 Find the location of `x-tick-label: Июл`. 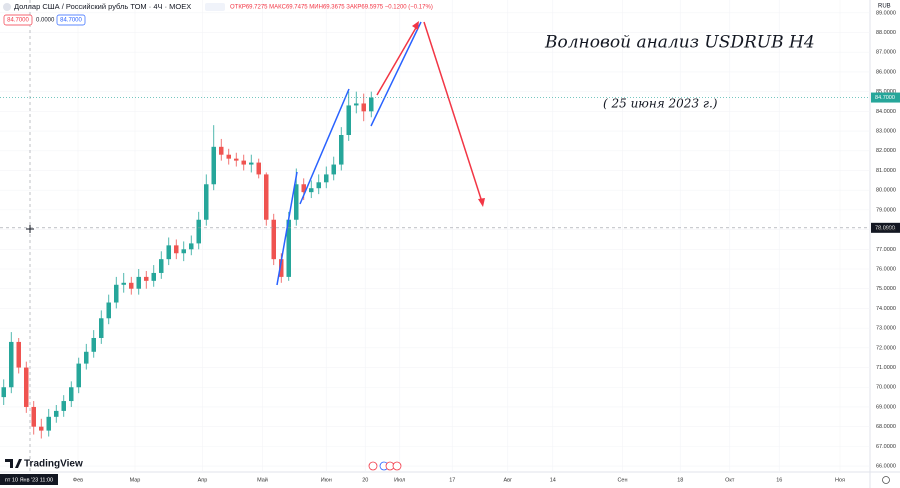

x-tick-label: Июл is located at coordinates (399, 480).